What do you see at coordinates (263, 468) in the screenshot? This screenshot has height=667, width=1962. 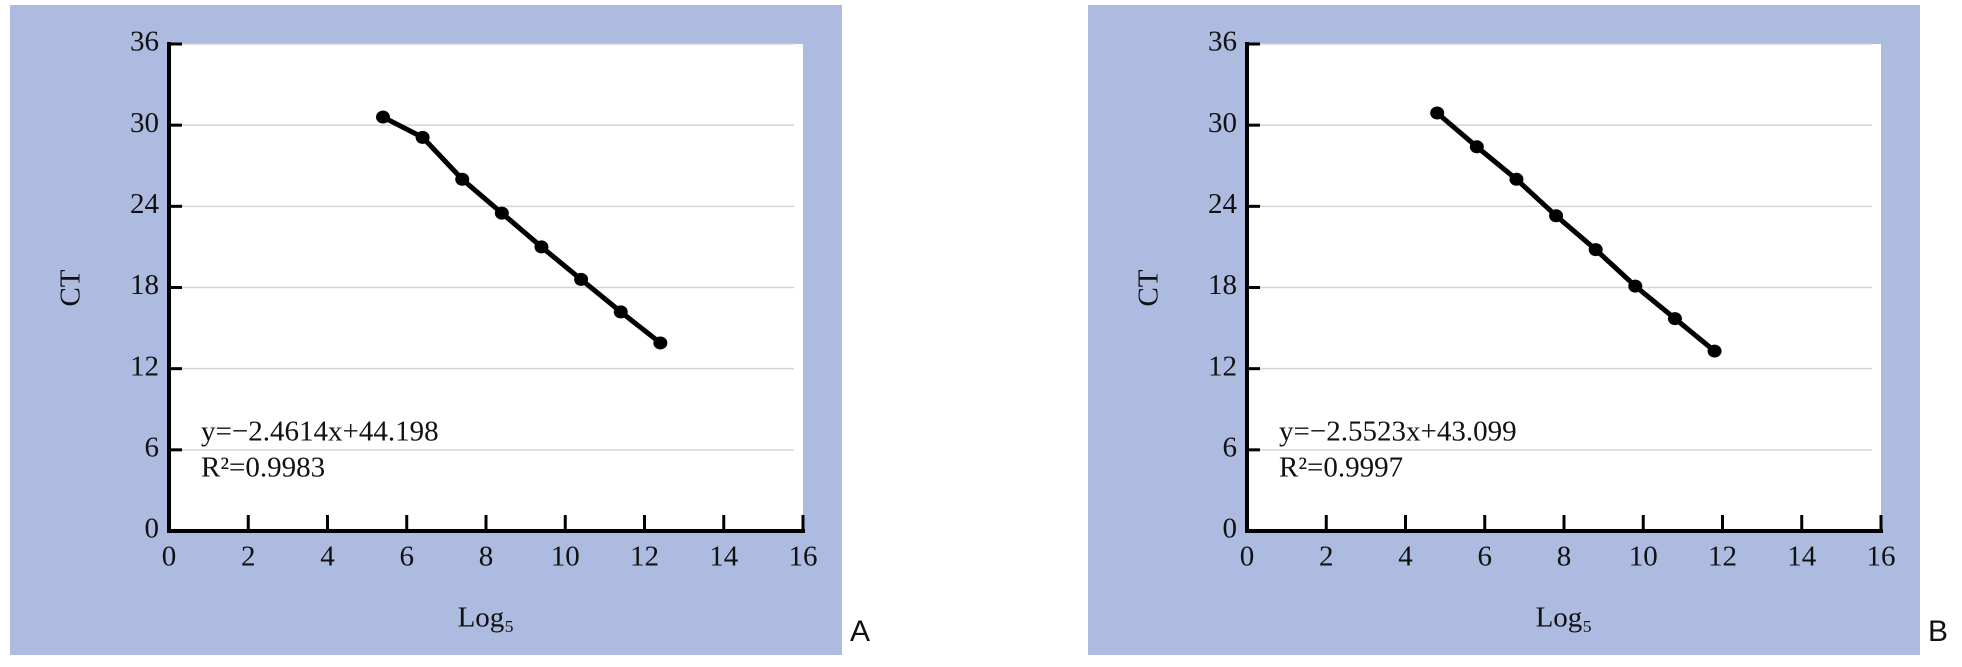 I see `equation: R²=0.9983` at bounding box center [263, 468].